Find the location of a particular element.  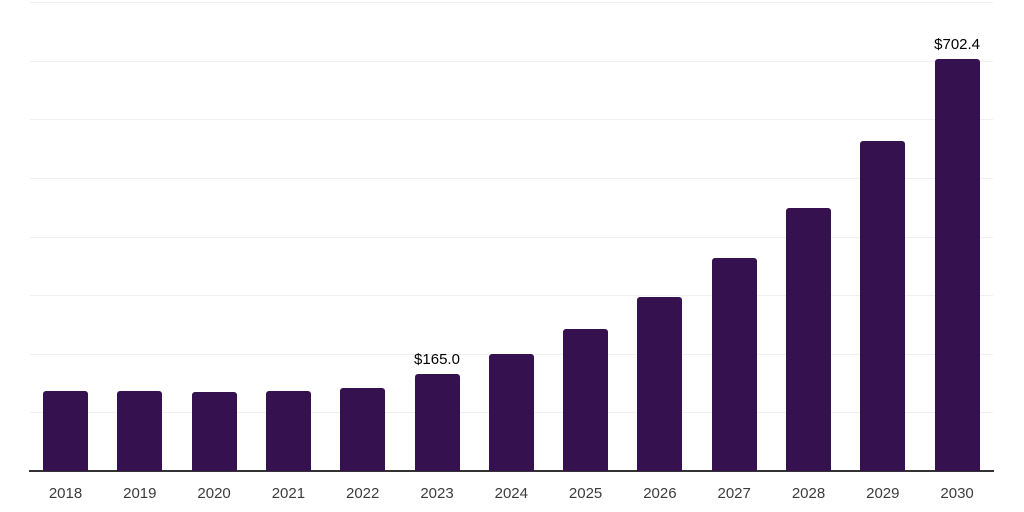

bar-2028 is located at coordinates (808, 339).